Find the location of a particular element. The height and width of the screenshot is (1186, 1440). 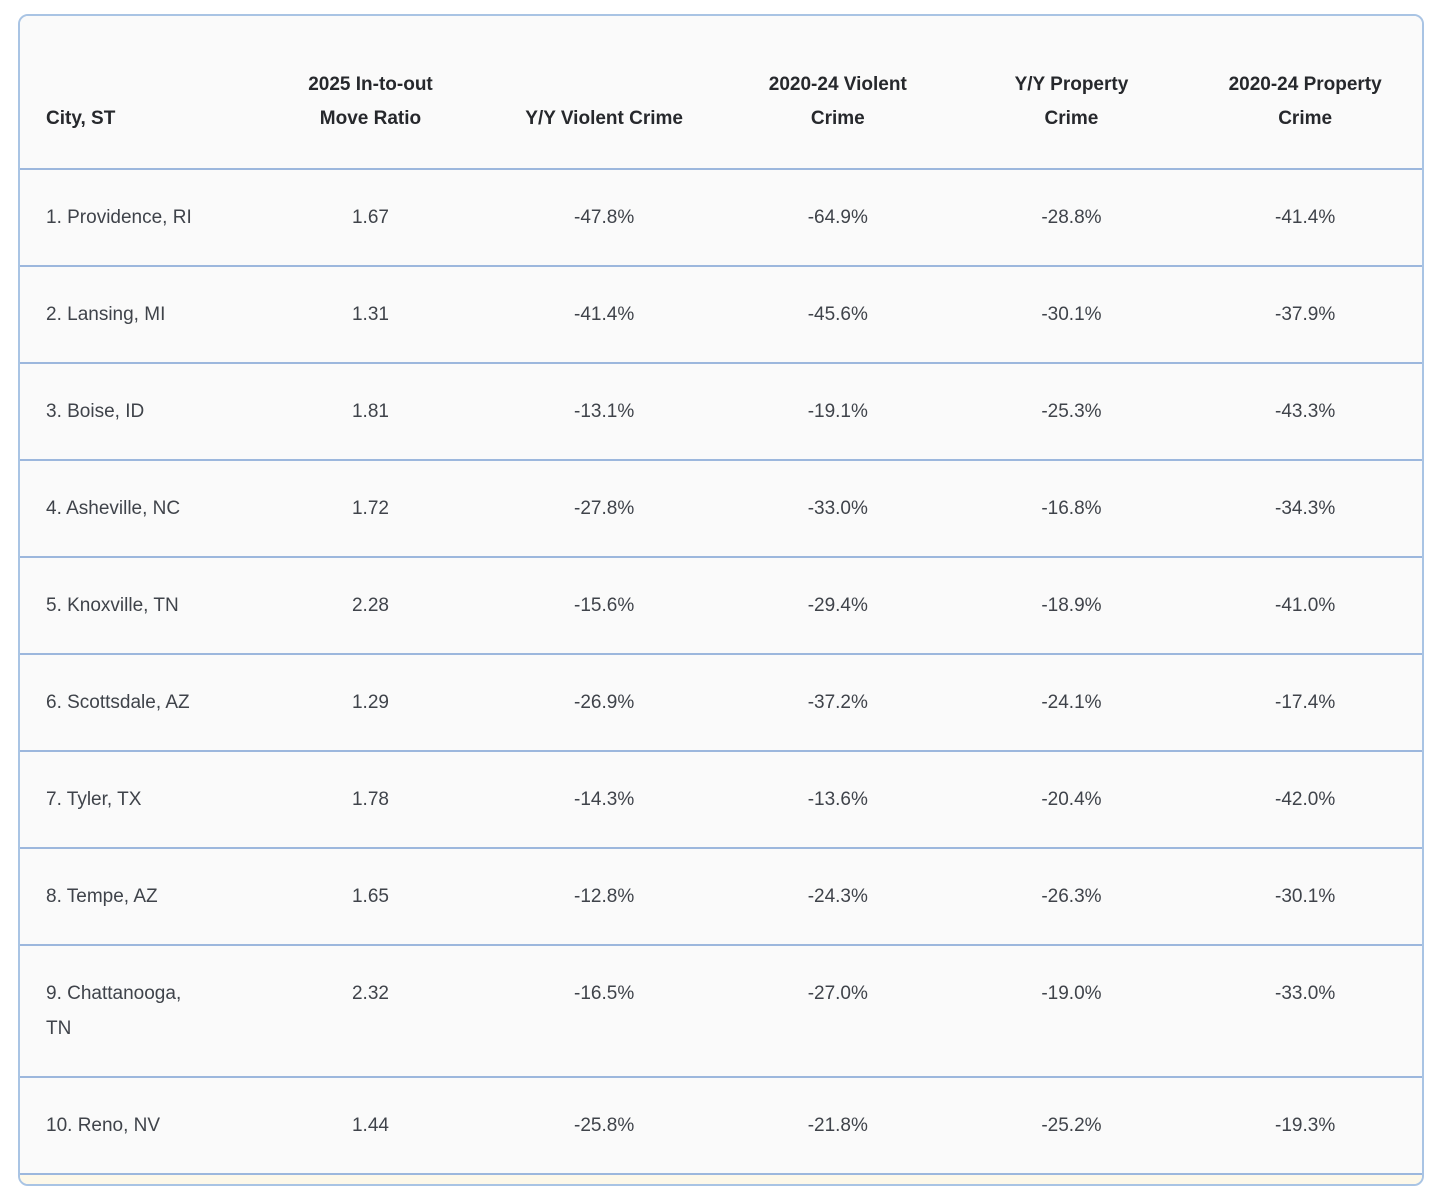

property-crime-2020-24-cell: -43.3% is located at coordinates (1305, 411).